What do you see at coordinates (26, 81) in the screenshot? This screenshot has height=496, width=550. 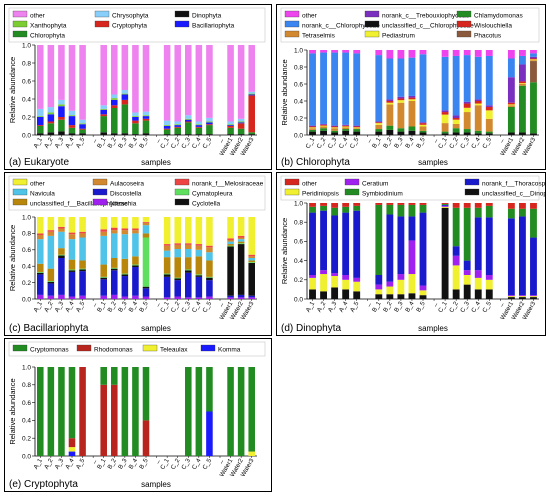 I see `y-tick-label: 0.6` at bounding box center [26, 81].